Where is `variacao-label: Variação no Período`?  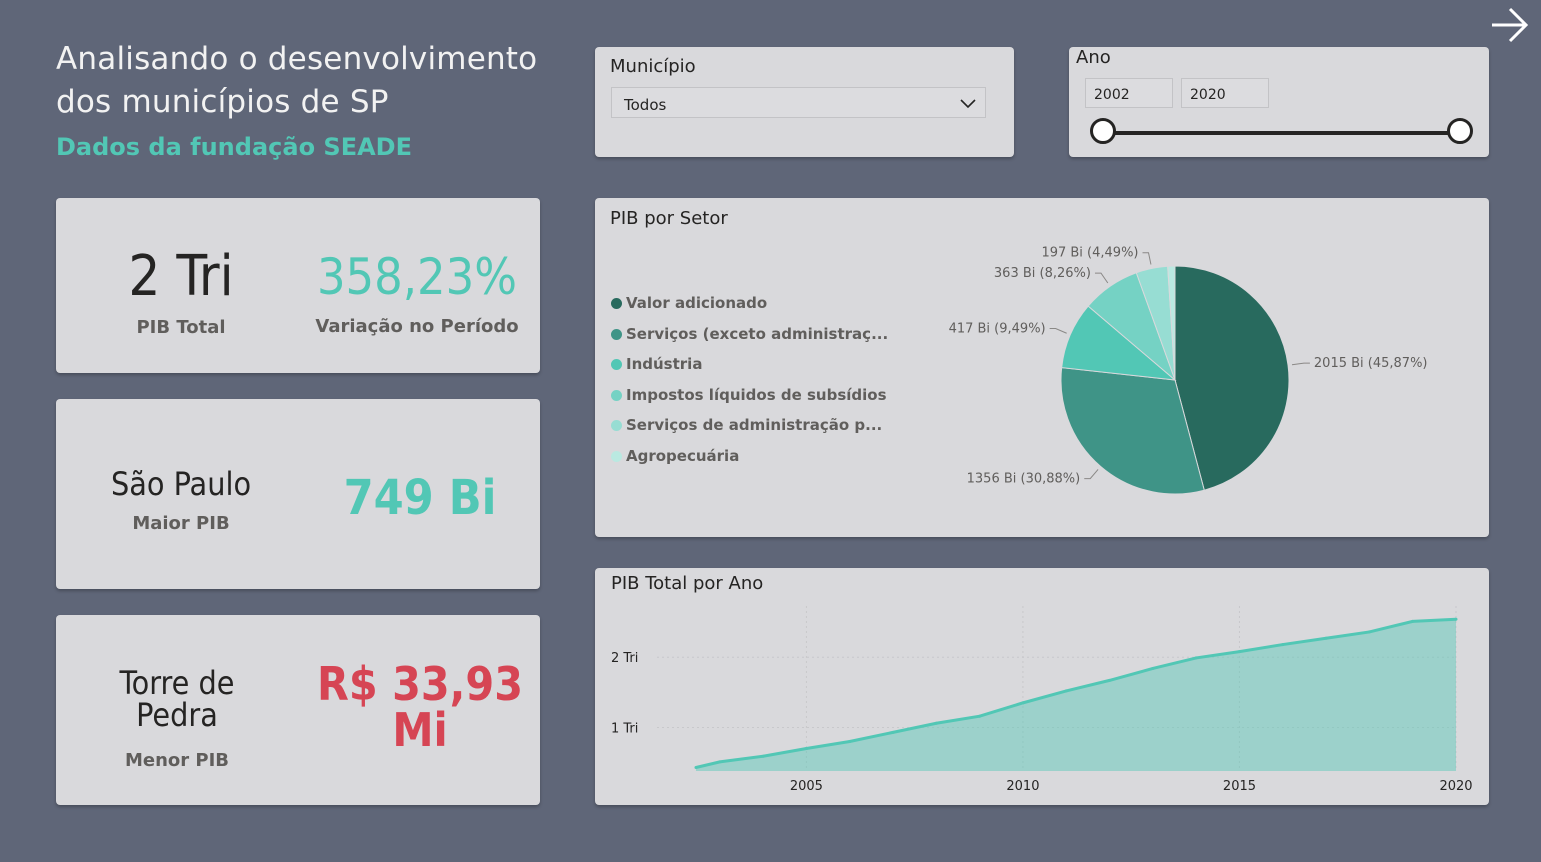
variacao-label: Variação no Período is located at coordinates (417, 326).